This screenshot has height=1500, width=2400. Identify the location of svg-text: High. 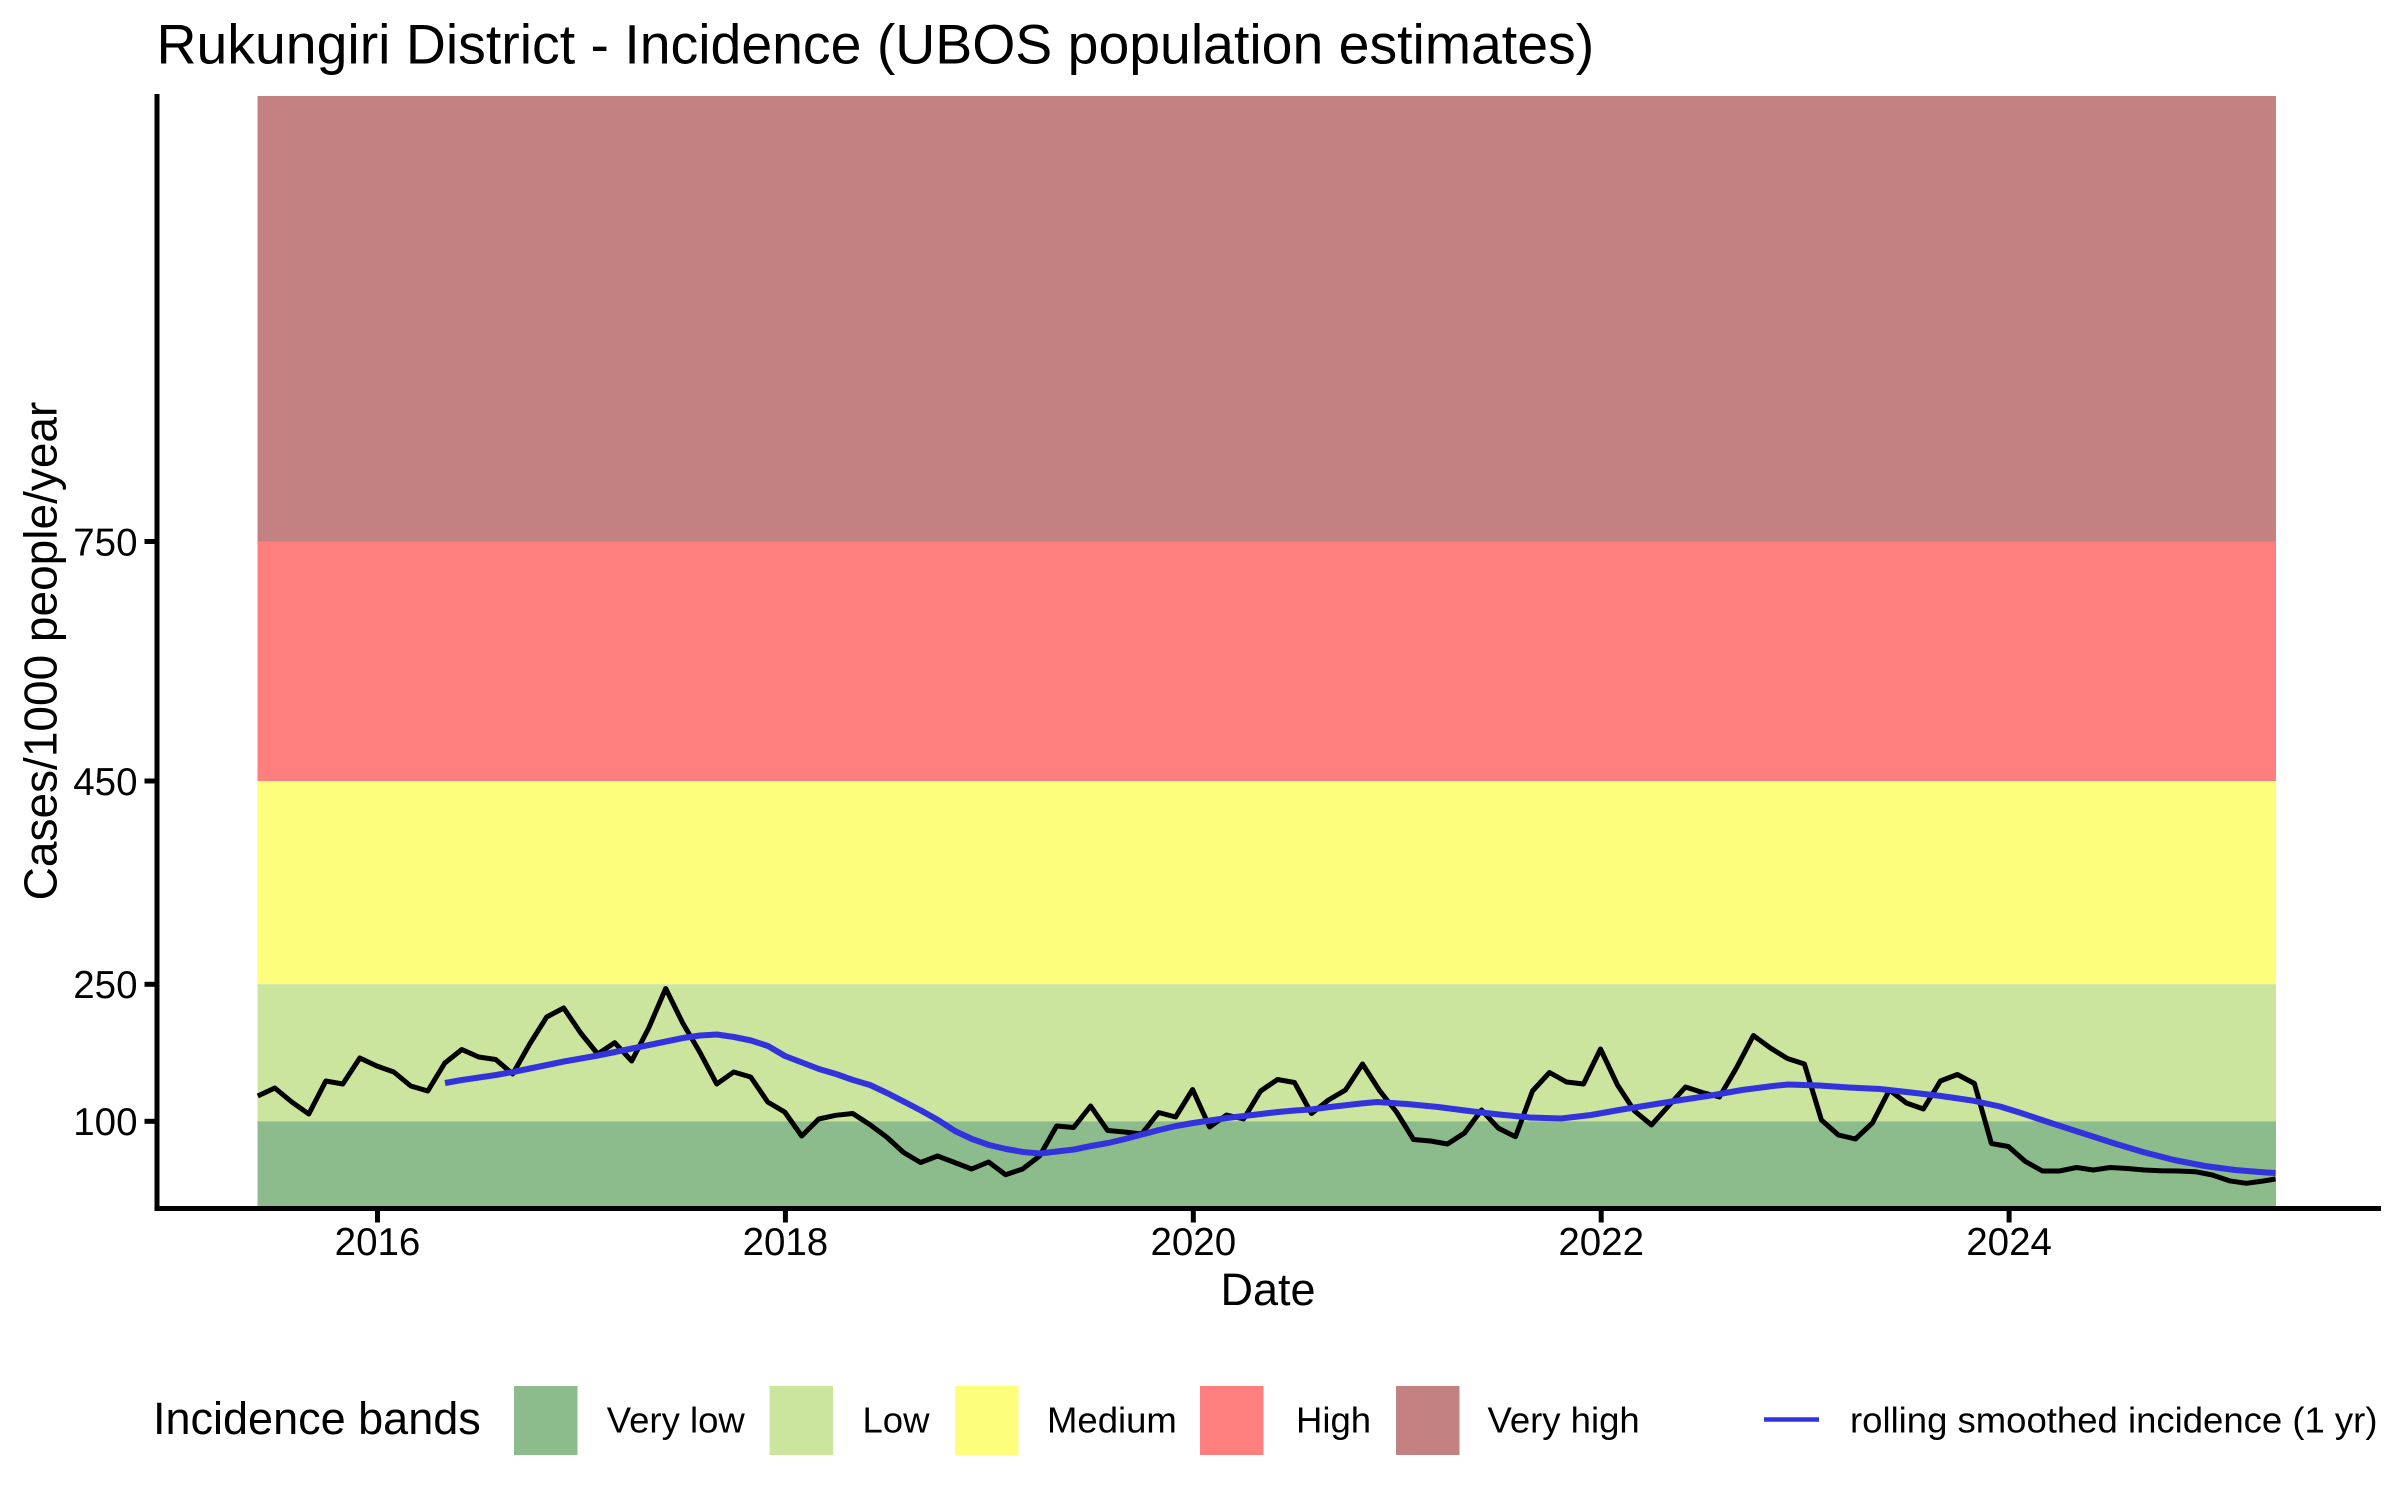
(1333, 1420).